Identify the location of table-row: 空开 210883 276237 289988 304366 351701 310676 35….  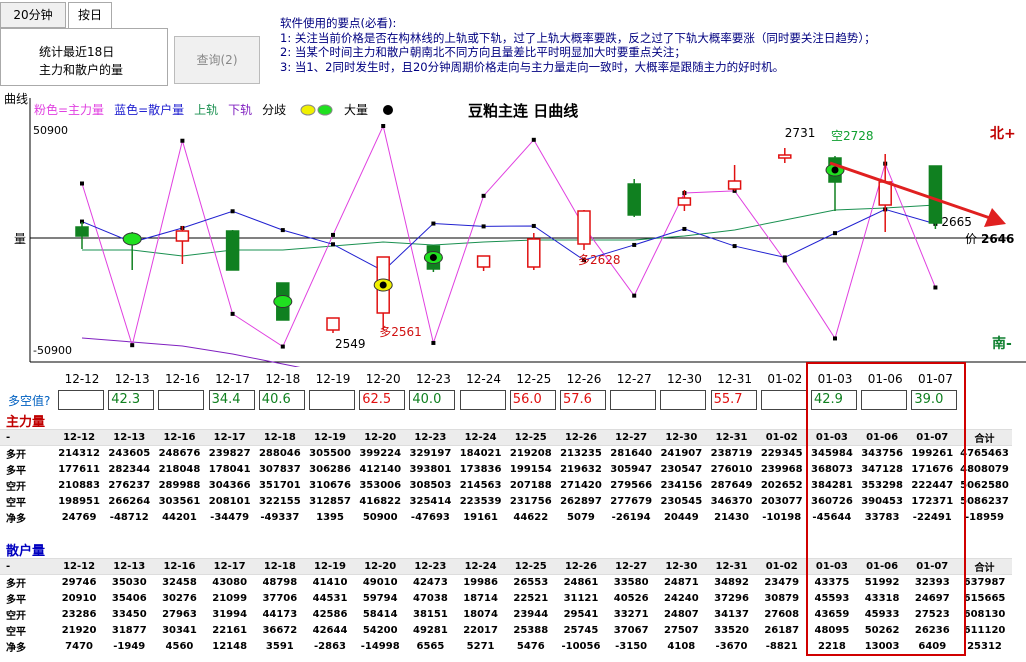
(506, 486).